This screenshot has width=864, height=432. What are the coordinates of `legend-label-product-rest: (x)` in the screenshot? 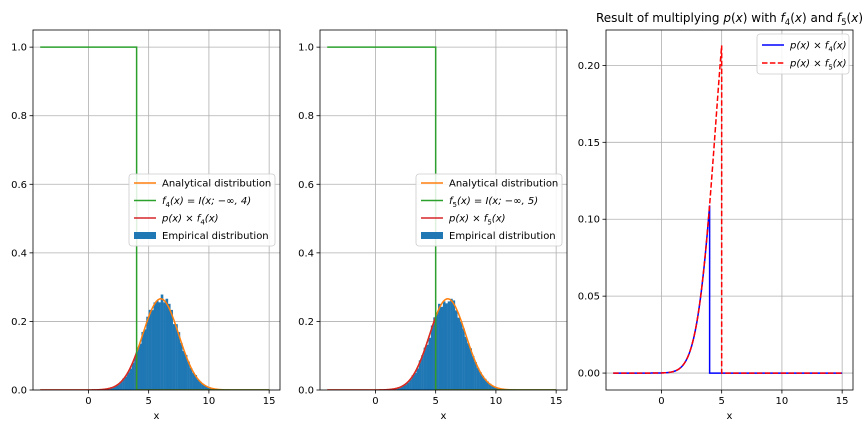 It's located at (499, 219).